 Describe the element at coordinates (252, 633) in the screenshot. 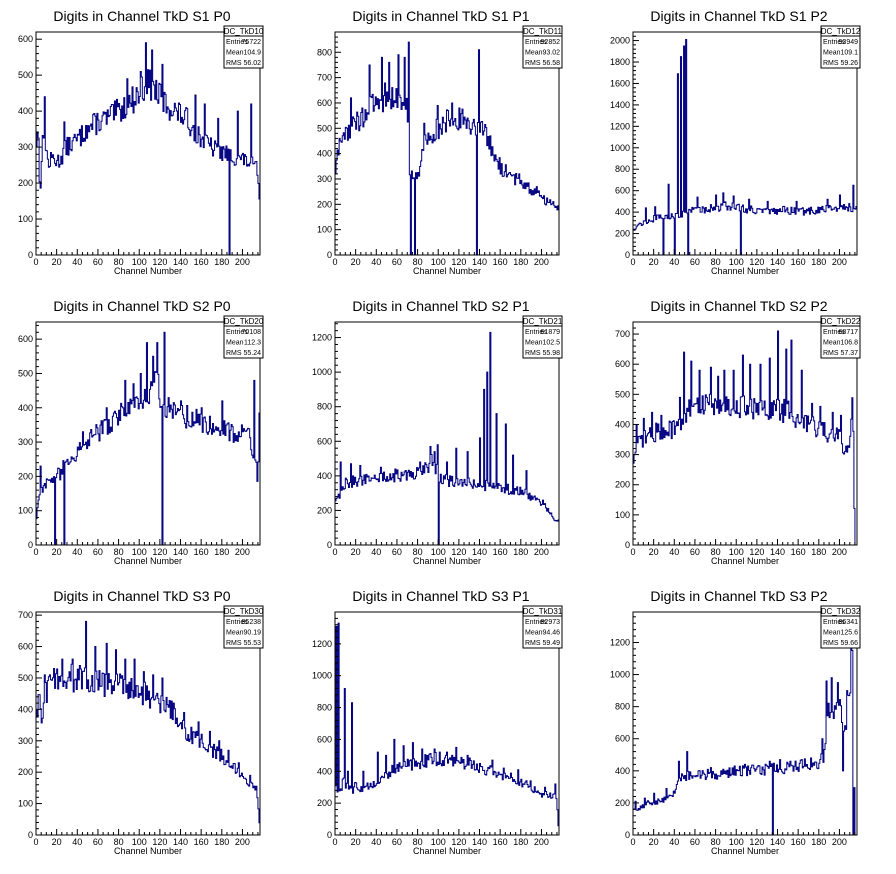

I see `stats-mean-value: 90.19` at that location.